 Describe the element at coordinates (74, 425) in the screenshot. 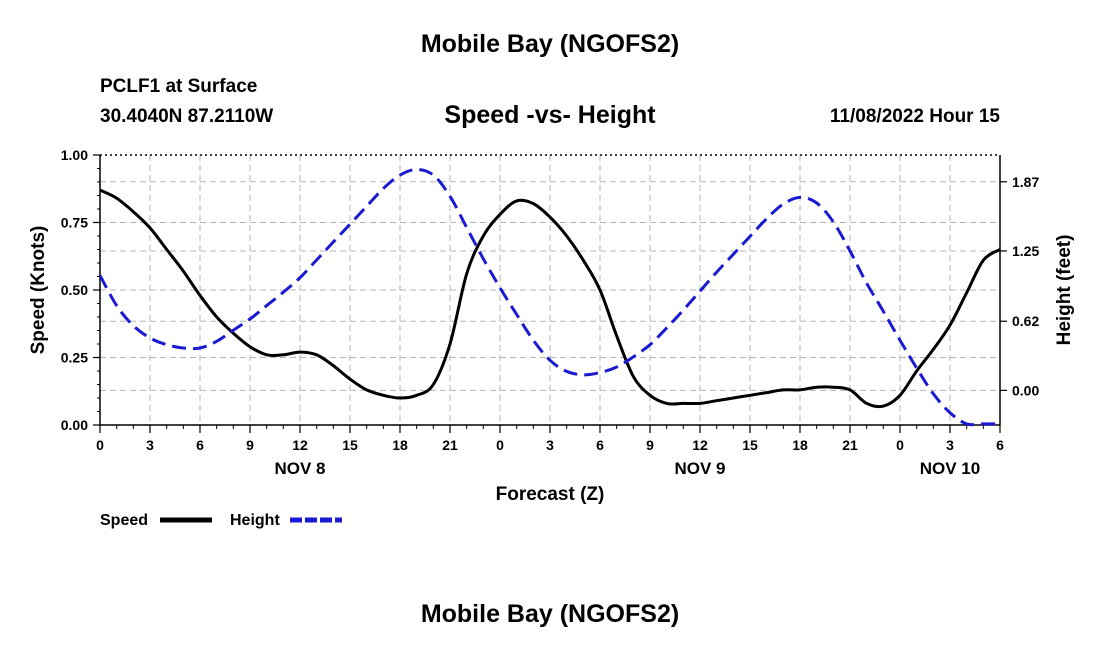

I see `y-left-tick-label: 0.00` at that location.